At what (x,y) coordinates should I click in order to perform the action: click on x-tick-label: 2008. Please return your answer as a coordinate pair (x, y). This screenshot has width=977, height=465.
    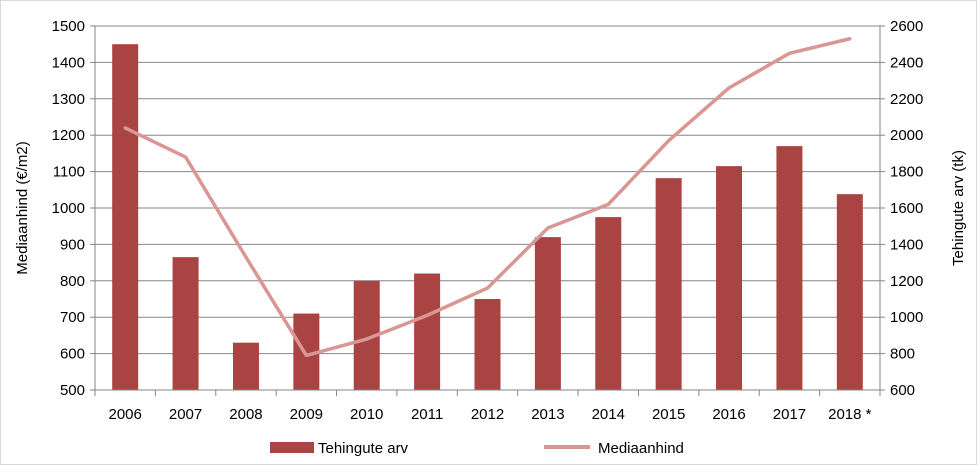
    Looking at the image, I should click on (245, 414).